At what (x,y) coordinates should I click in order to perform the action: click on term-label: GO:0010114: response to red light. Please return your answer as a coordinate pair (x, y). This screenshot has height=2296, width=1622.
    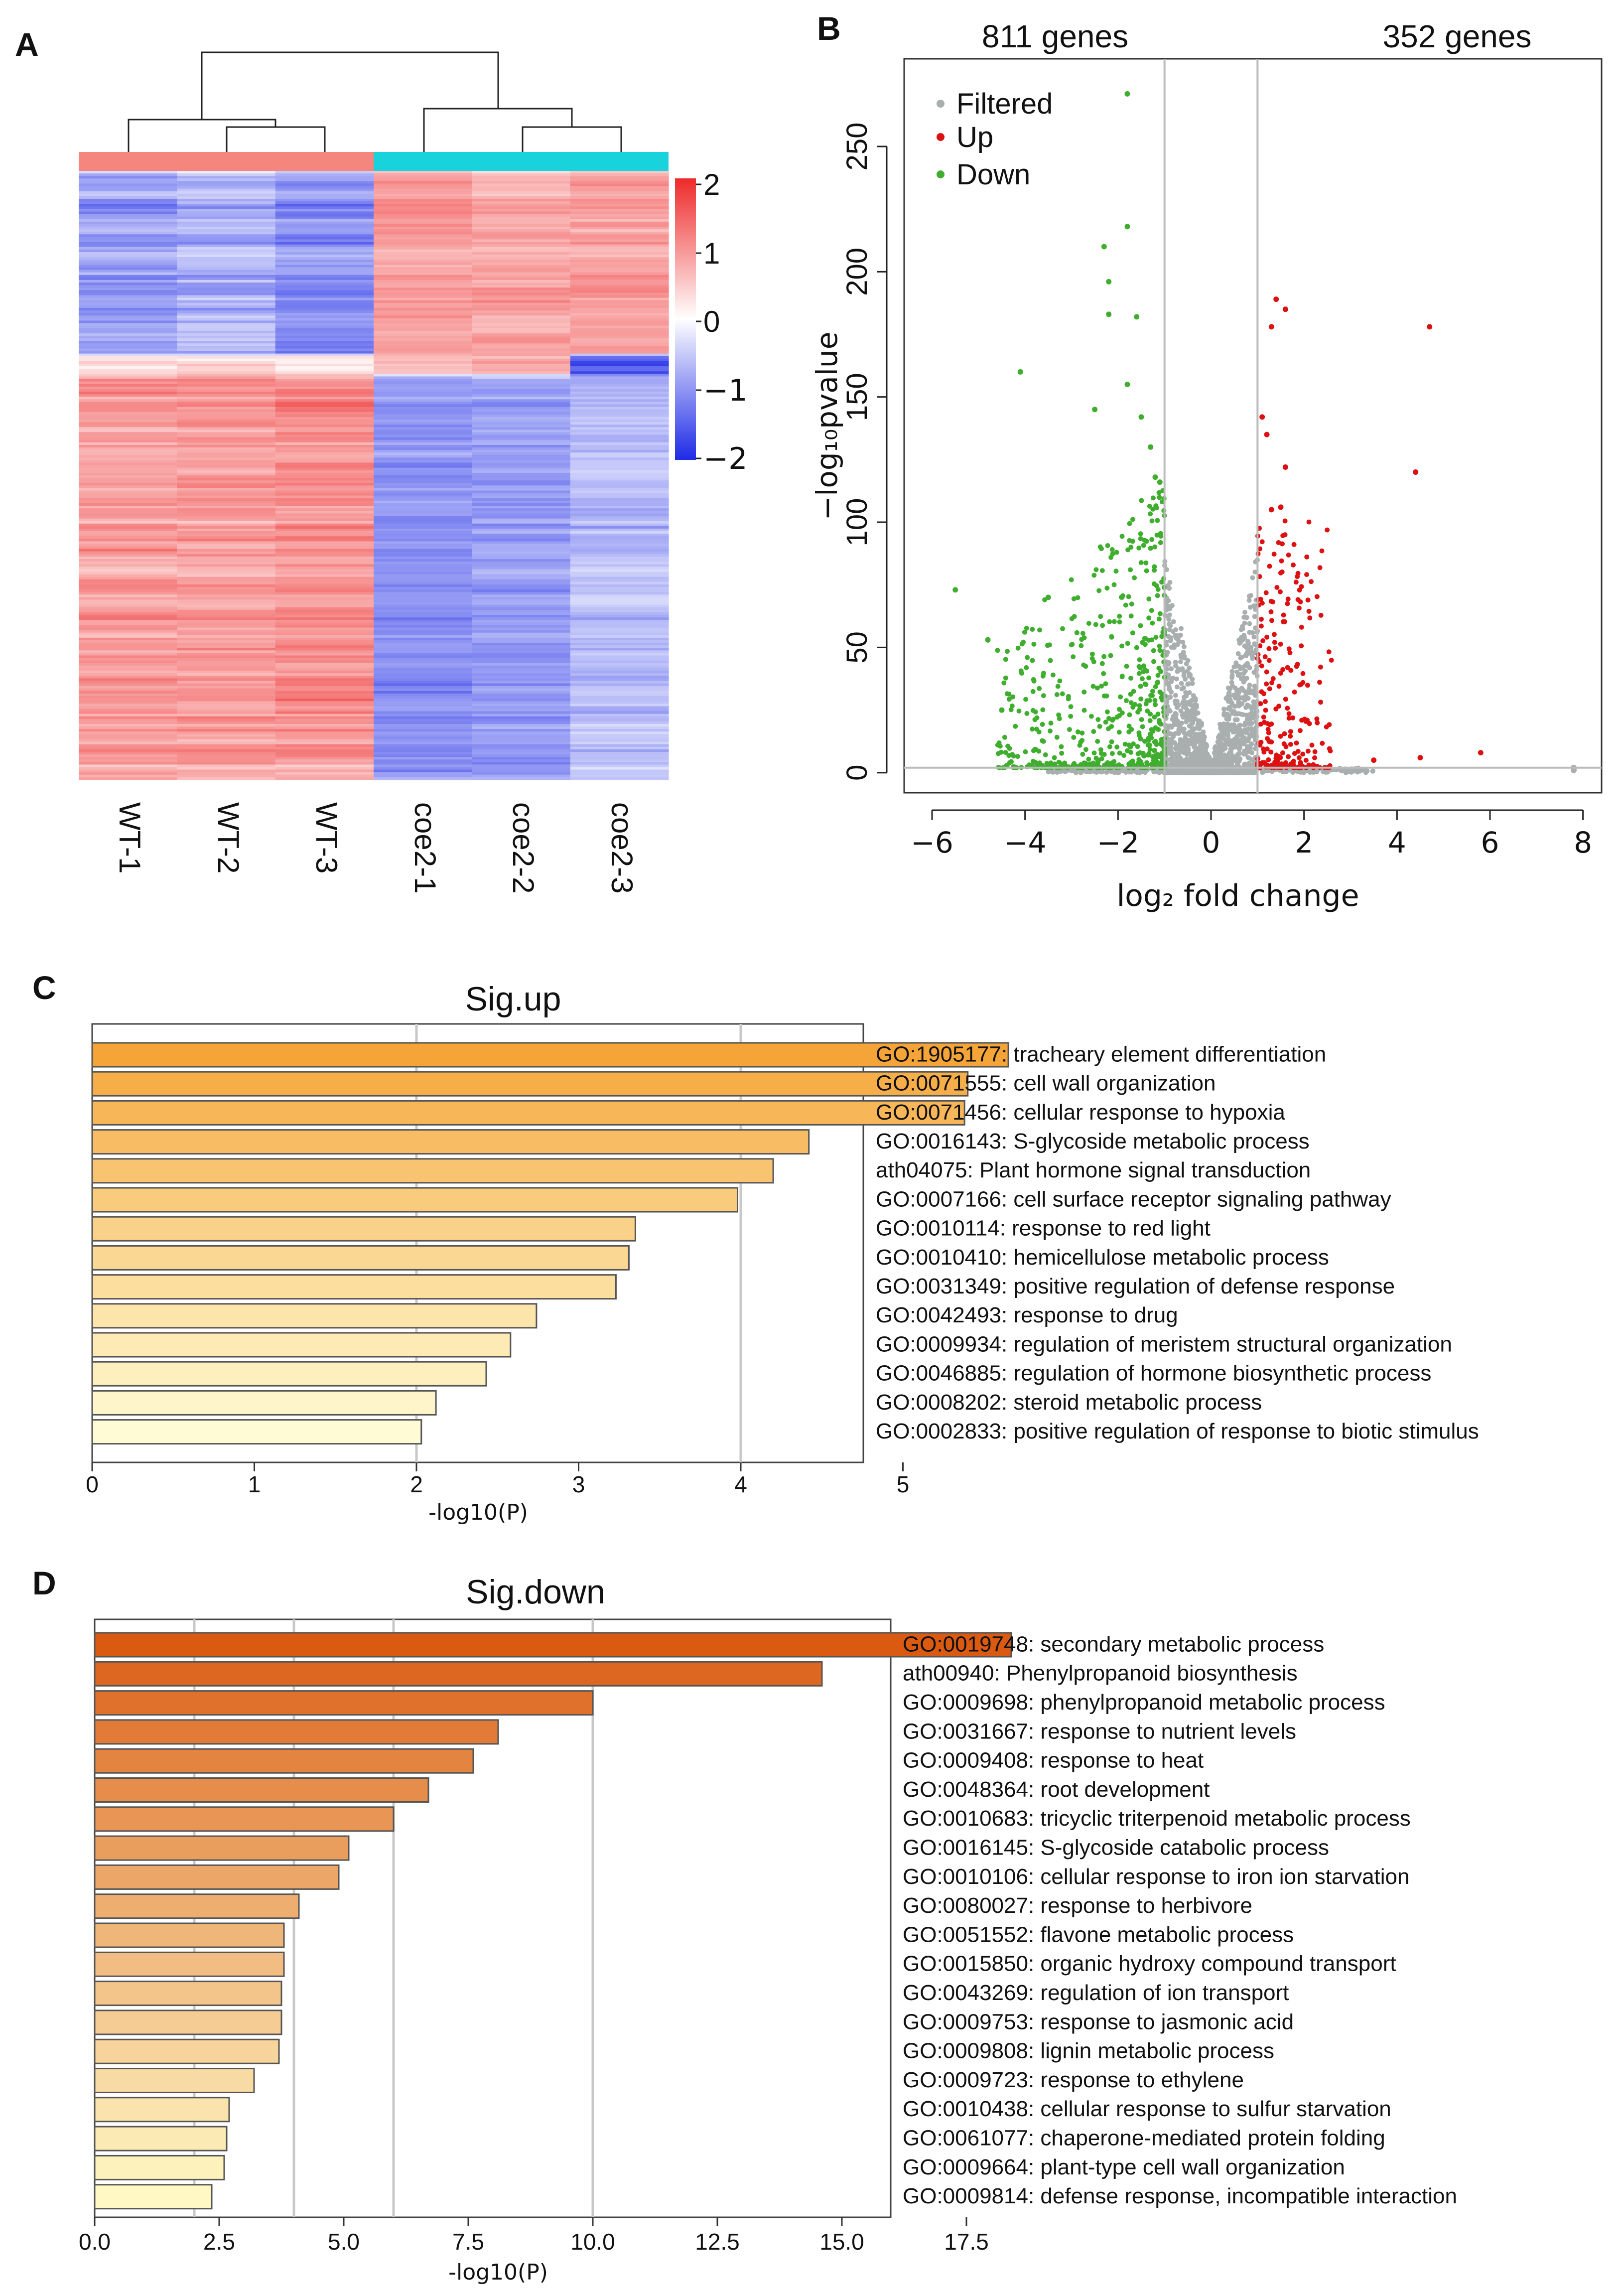
    Looking at the image, I should click on (1043, 1228).